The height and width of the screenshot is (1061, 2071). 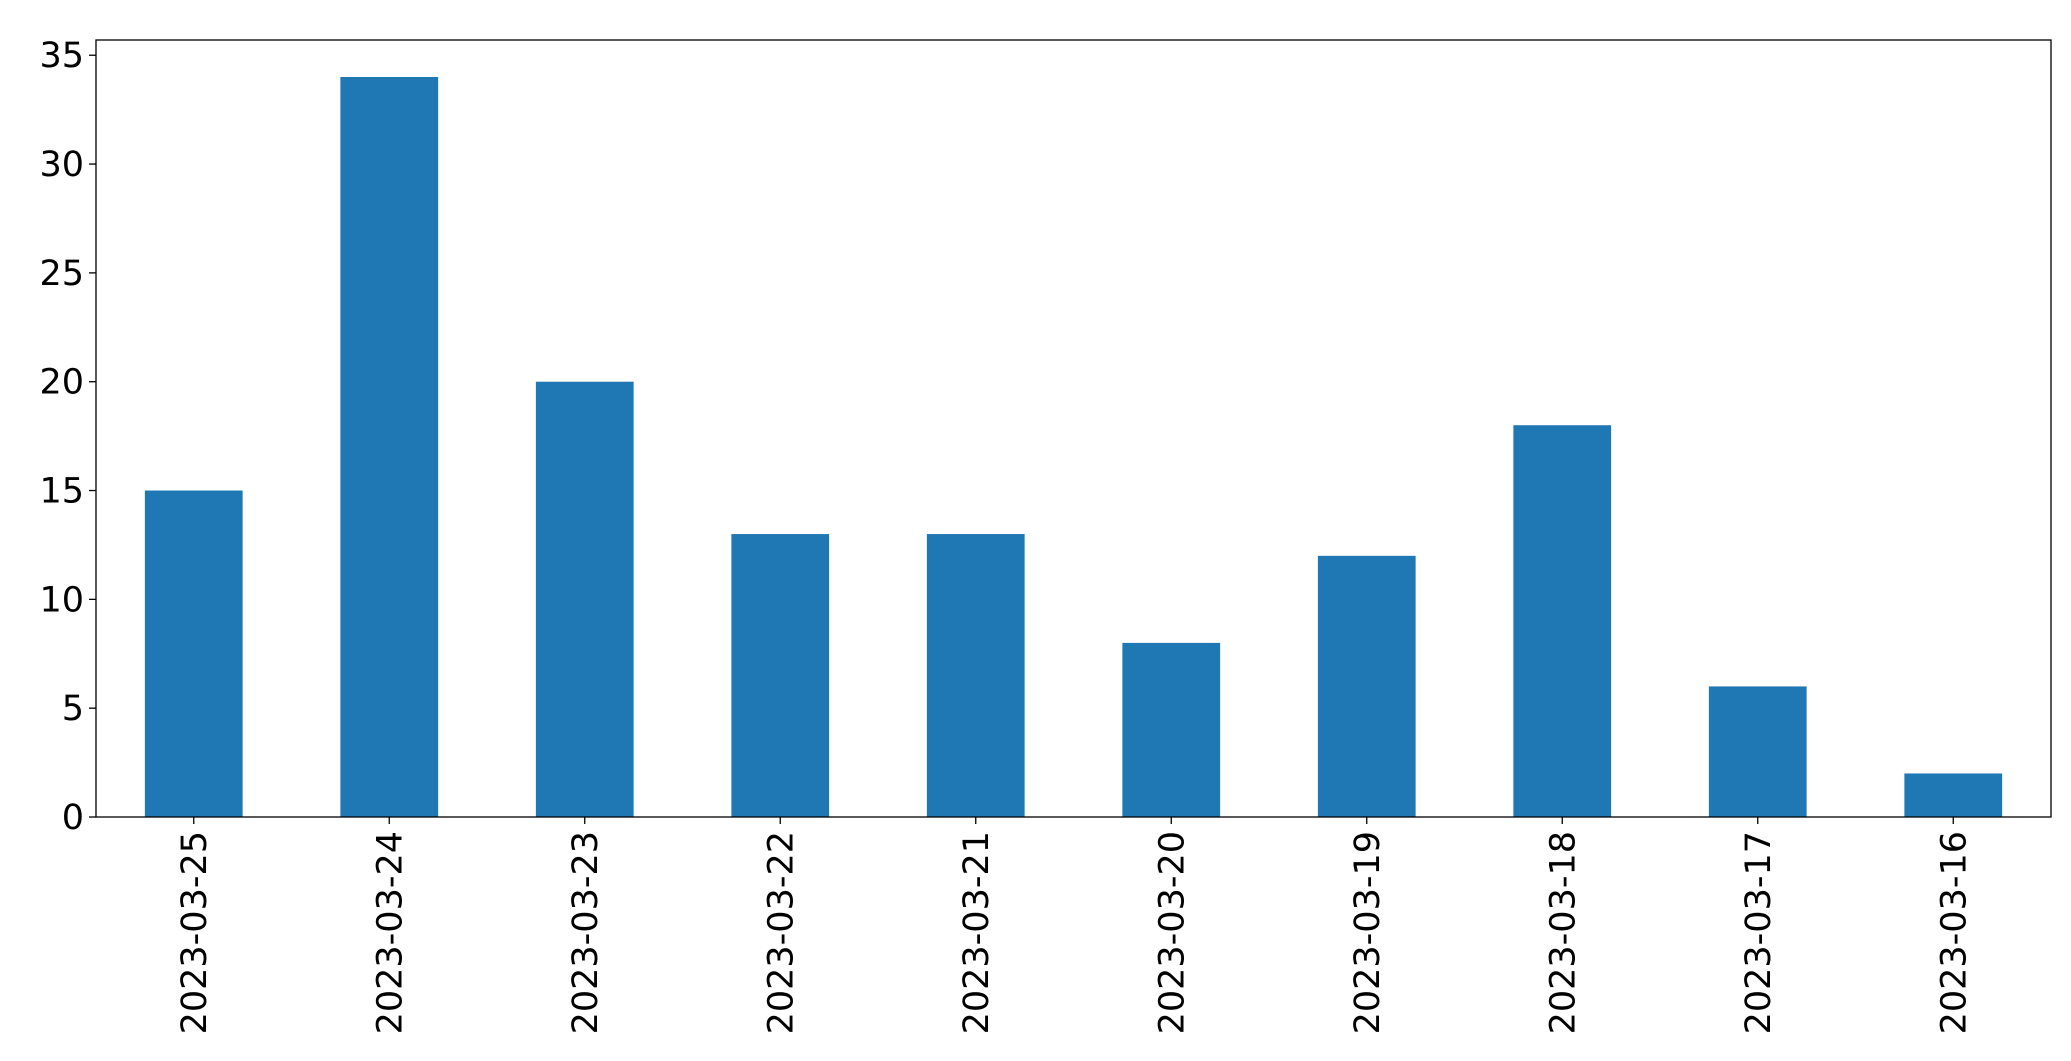 What do you see at coordinates (61, 383) in the screenshot?
I see `y-tick-label: 20` at bounding box center [61, 383].